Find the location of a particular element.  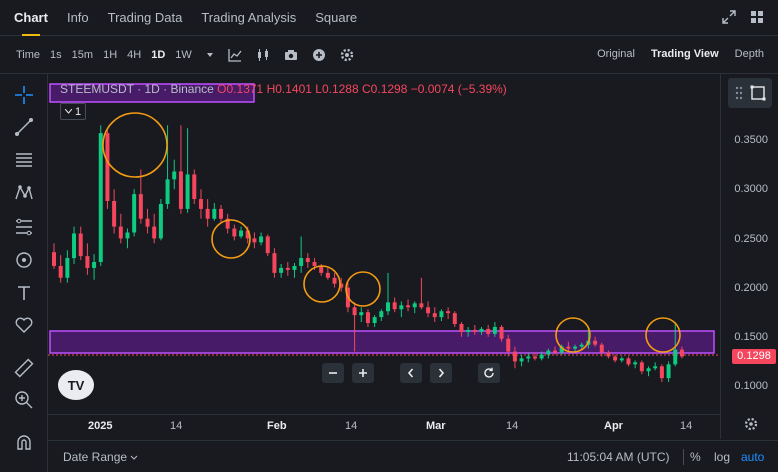

view-trading-view: Trading View is located at coordinates (684, 54).